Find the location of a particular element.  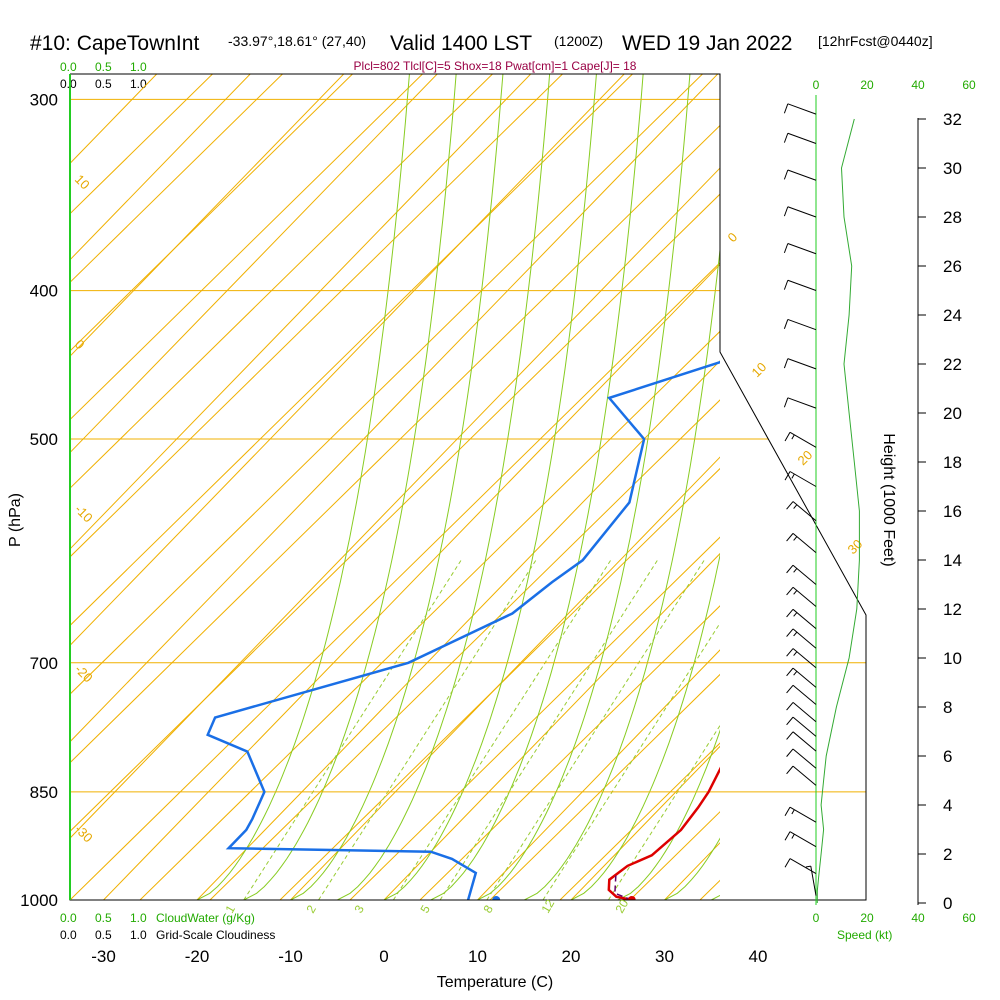

mixing-ratio-label: 3 is located at coordinates (359, 908).